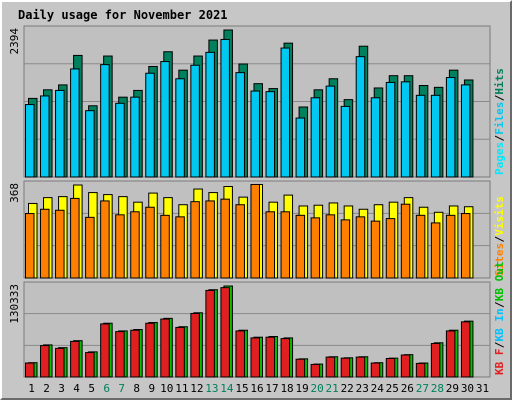 This screenshot has width=512, height=400. I want to click on day-label: 23, so click(362, 388).